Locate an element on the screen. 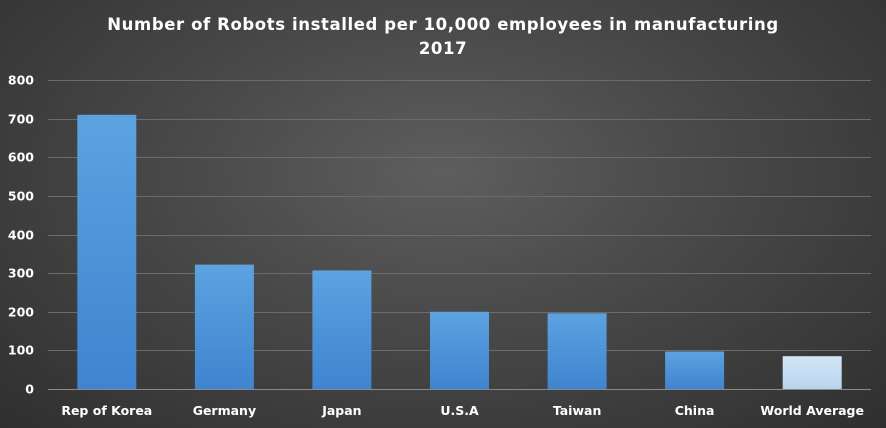  bar-world-average is located at coordinates (812, 372).